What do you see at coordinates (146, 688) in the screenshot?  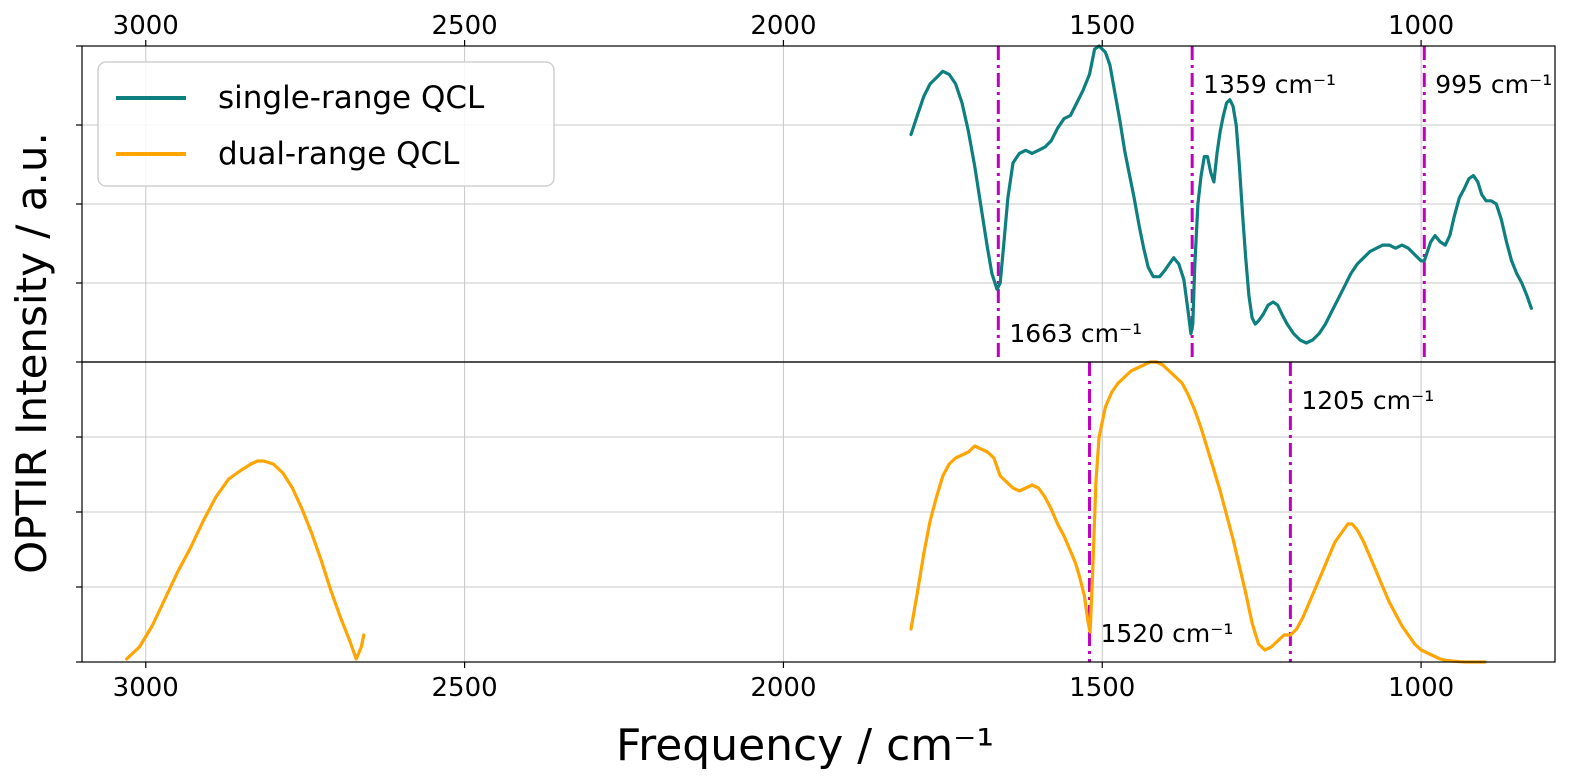 I see `x-tick-label-bottom: 3000` at bounding box center [146, 688].